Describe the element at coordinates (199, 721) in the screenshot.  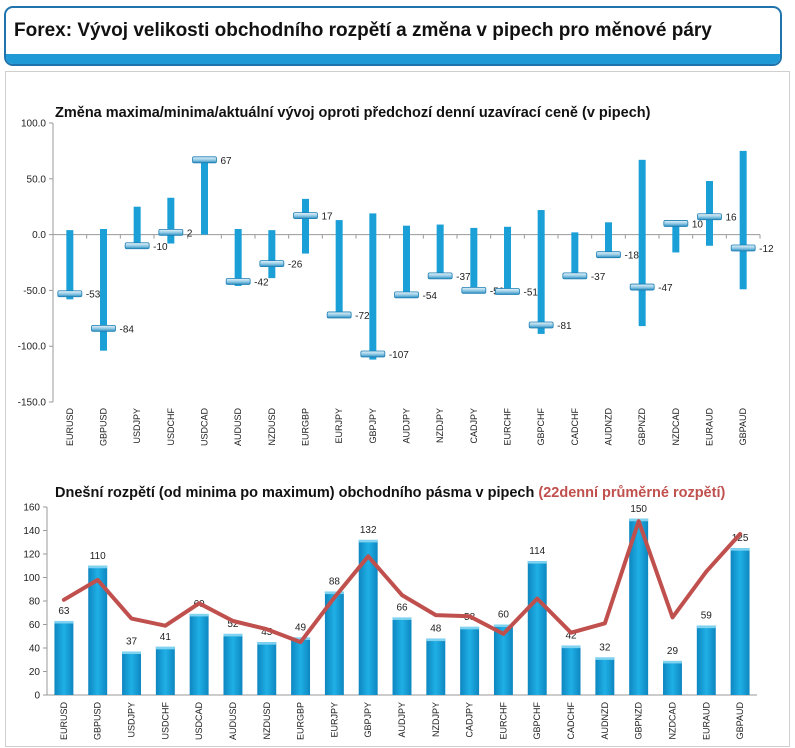
I see `category-label: USDCAD` at that location.